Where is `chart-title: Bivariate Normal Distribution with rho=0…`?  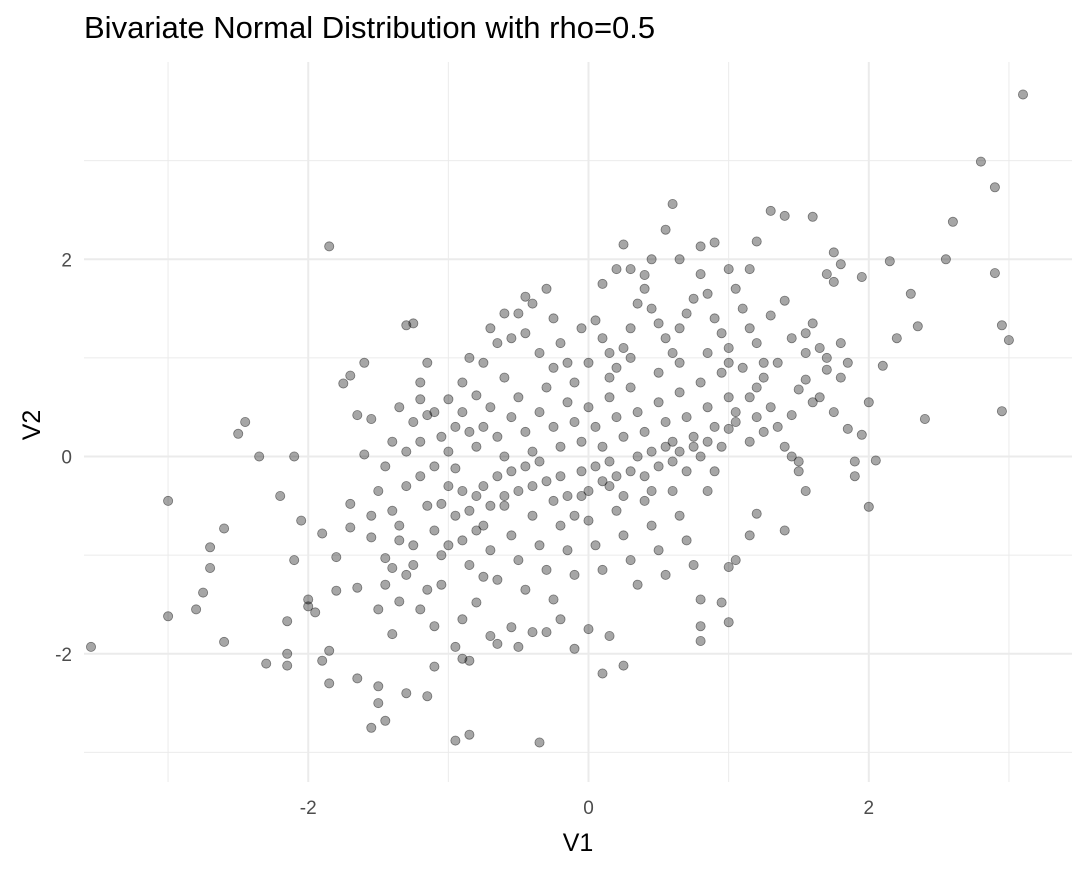 chart-title: Bivariate Normal Distribution with rho=0… is located at coordinates (370, 27).